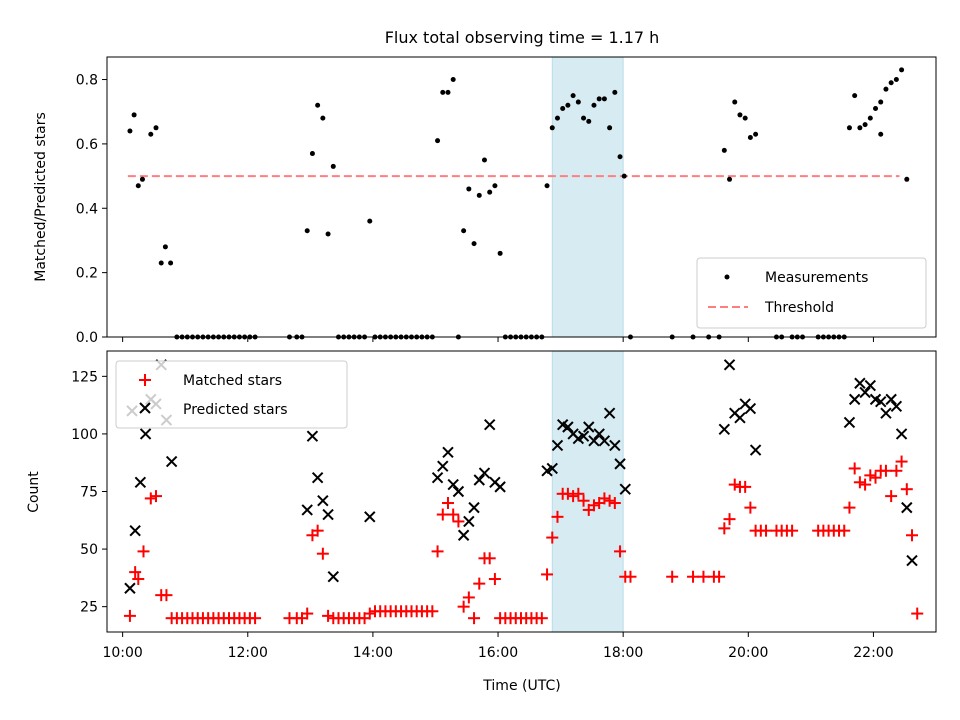 The image size is (960, 720). Describe the element at coordinates (89, 550) in the screenshot. I see `y-tick-label: 50` at that location.